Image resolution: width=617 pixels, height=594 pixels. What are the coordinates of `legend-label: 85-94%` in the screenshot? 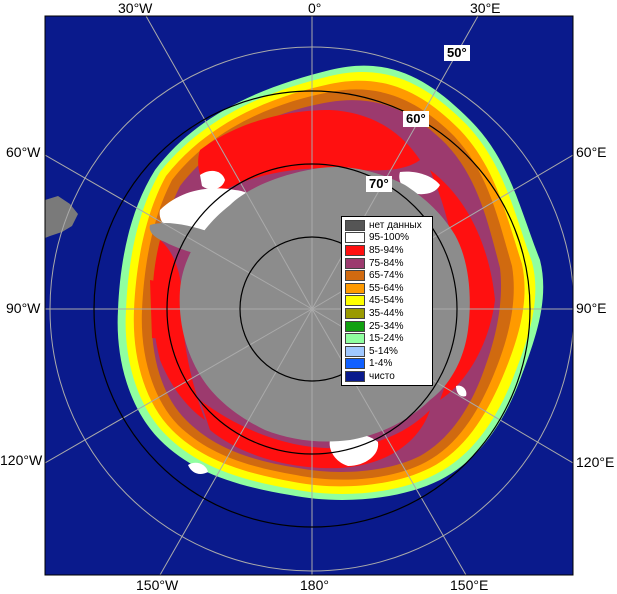 It's located at (386, 250).